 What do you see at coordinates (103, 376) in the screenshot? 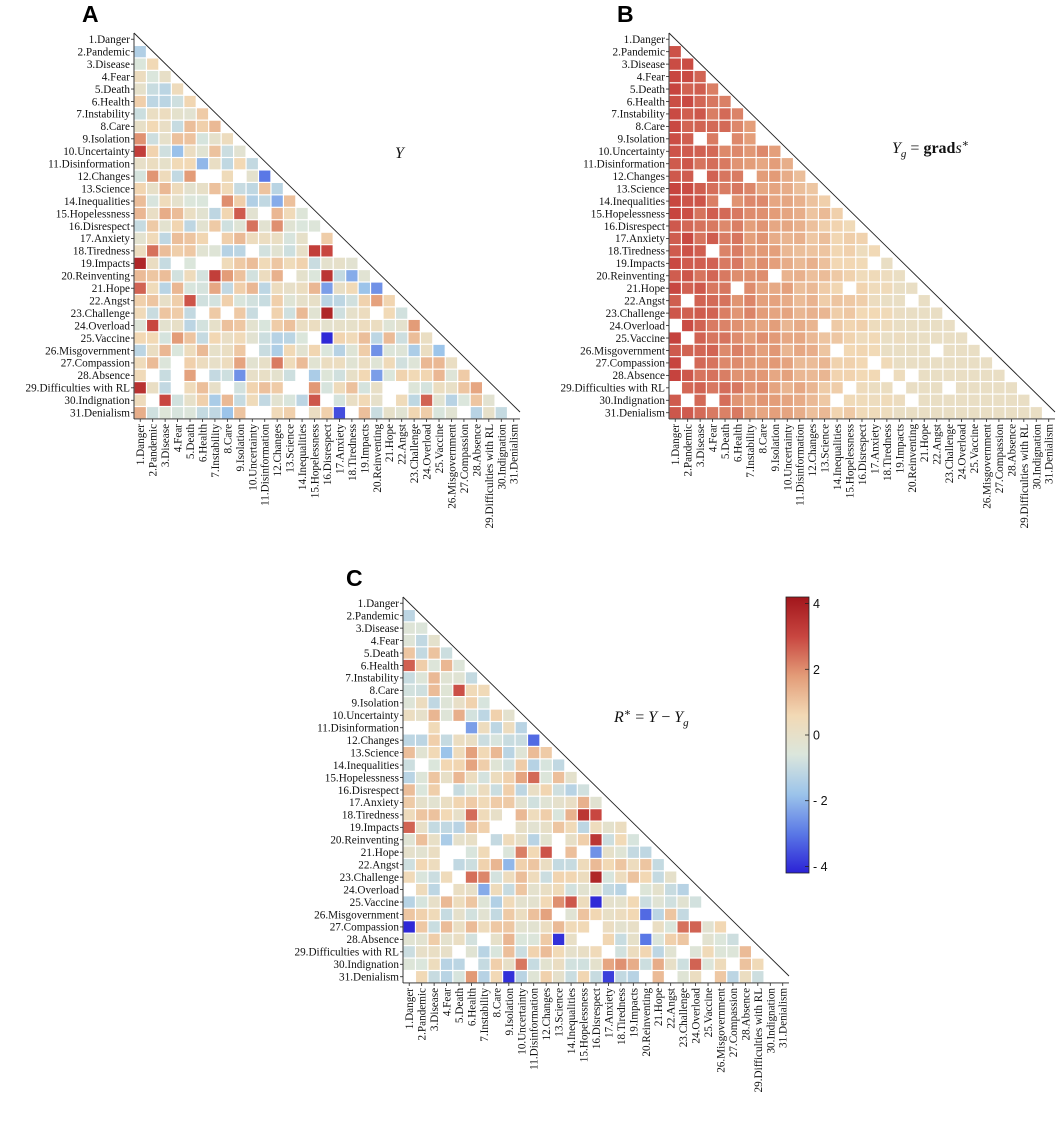
I see `row-label: 28.Absence` at bounding box center [103, 376].